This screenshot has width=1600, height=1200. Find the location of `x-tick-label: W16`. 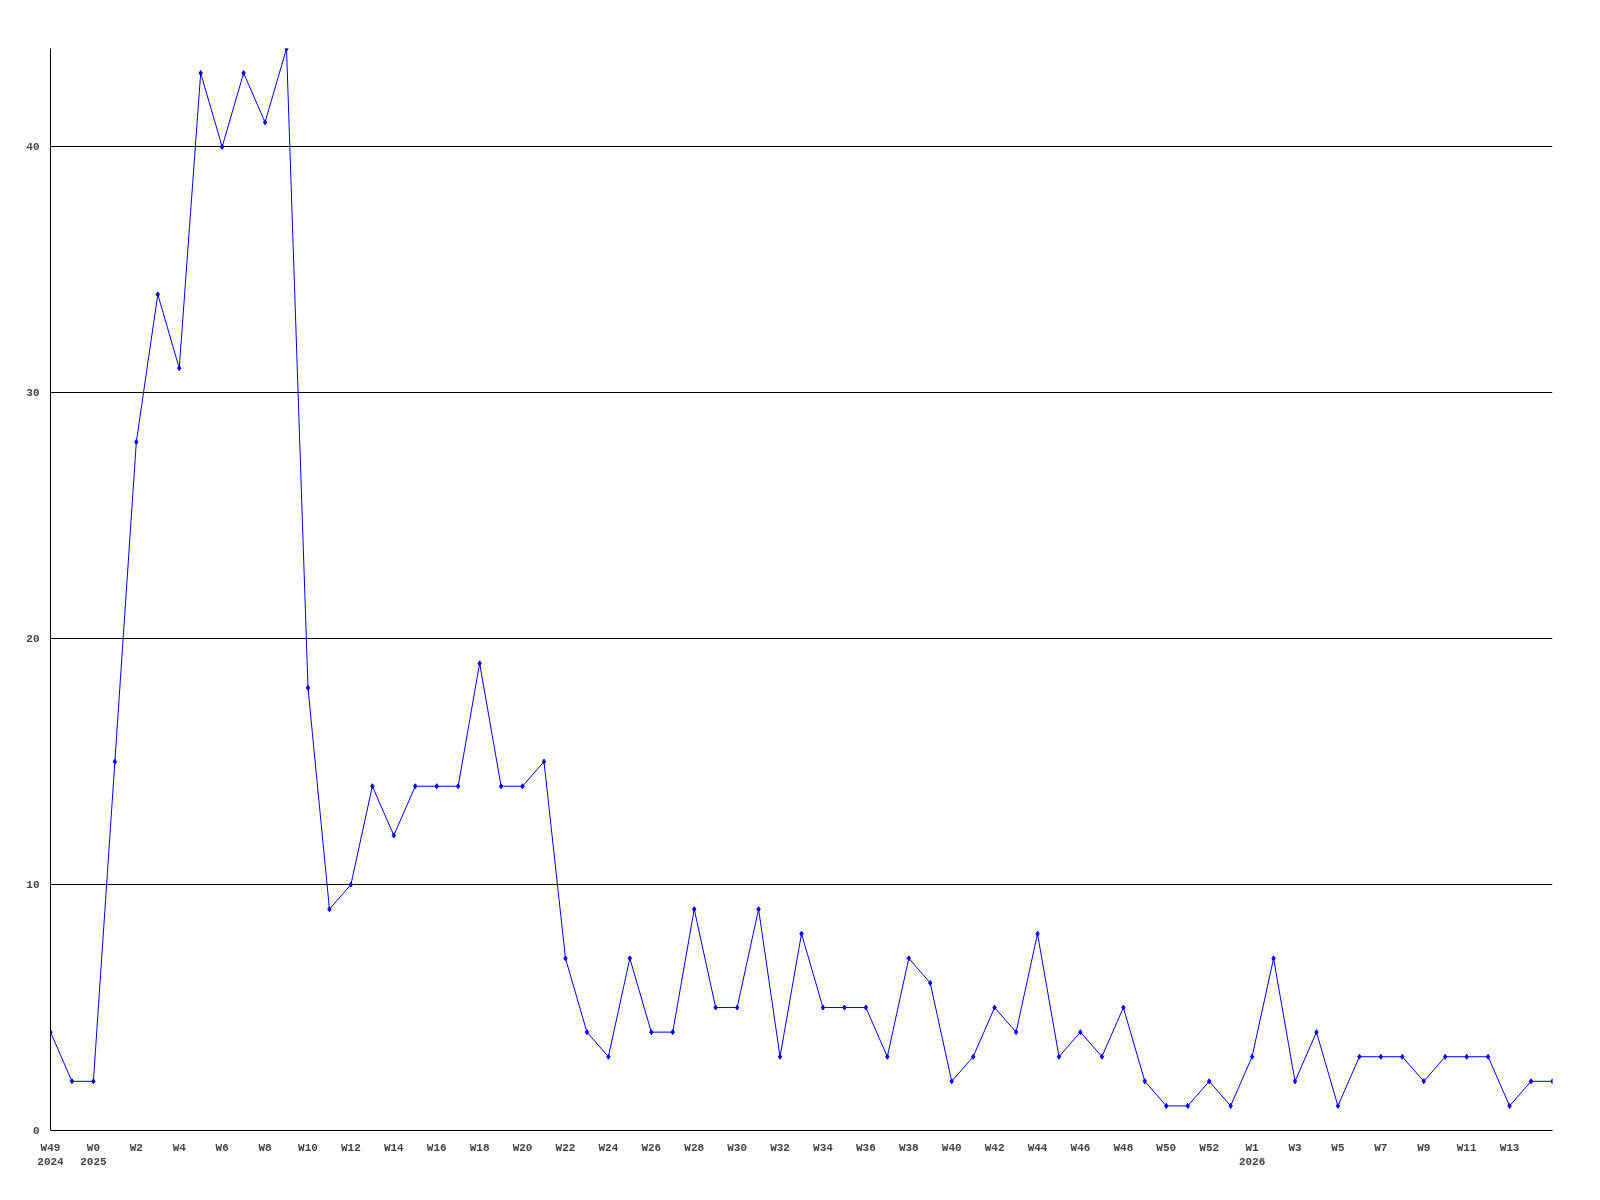

x-tick-label: W16 is located at coordinates (436, 1147).